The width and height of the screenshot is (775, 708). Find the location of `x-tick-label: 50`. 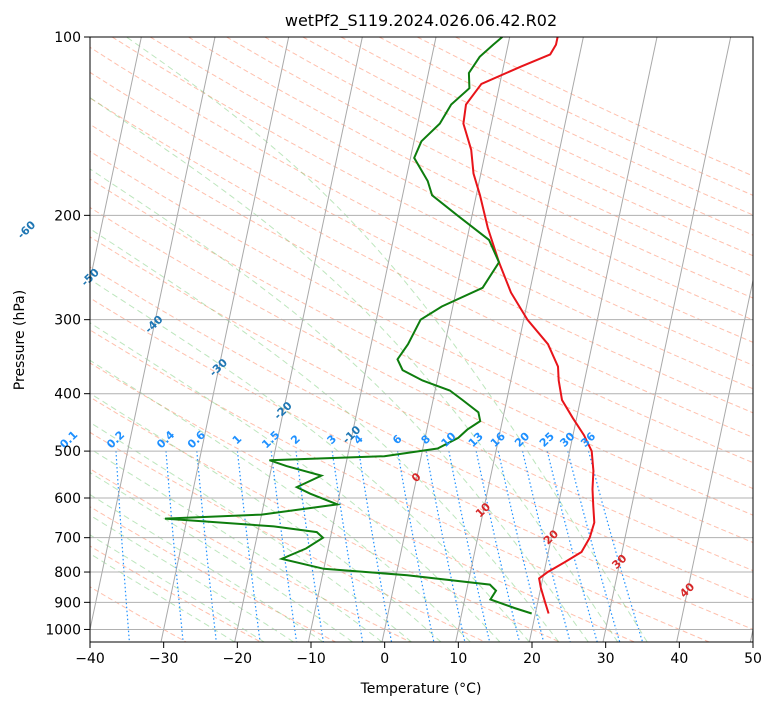

x-tick-label: 50 is located at coordinates (753, 659).